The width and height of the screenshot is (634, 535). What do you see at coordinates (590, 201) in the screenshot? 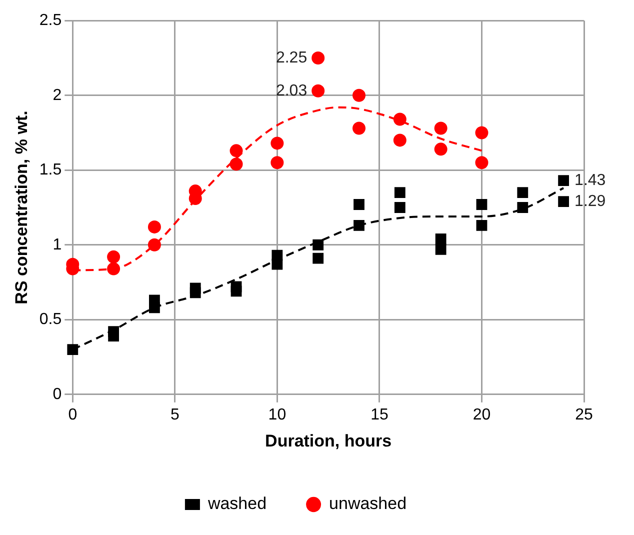
I see `data-label: 1.29` at bounding box center [590, 201].